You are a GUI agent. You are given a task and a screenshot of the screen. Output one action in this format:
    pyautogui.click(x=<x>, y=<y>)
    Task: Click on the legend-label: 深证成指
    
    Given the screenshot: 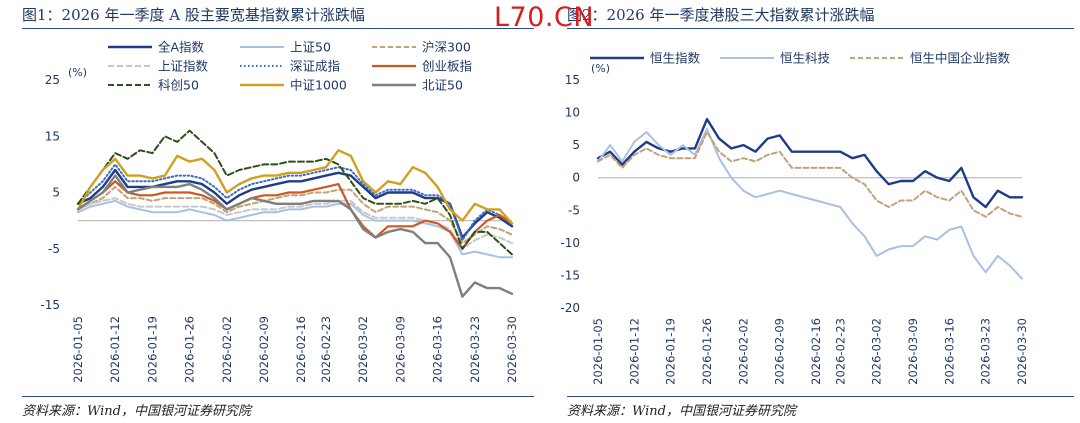 What is the action you would take?
    pyautogui.click(x=315, y=66)
    